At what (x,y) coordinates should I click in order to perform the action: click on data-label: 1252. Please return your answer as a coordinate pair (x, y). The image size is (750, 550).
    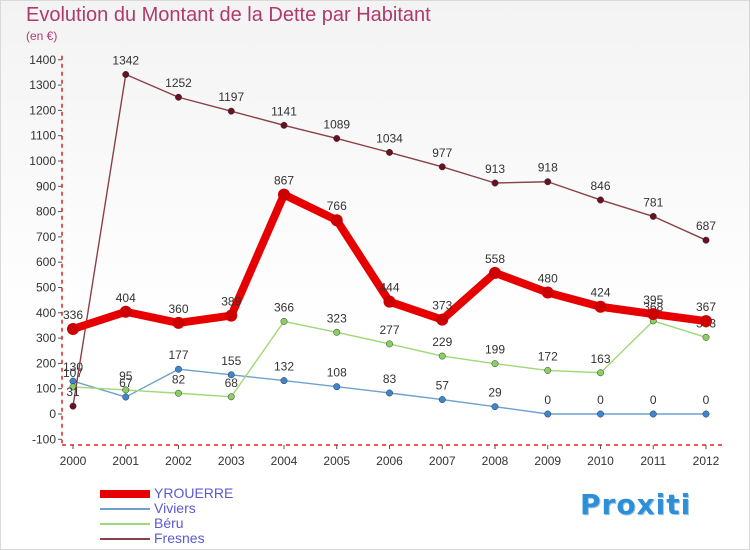
    Looking at the image, I should click on (178, 83).